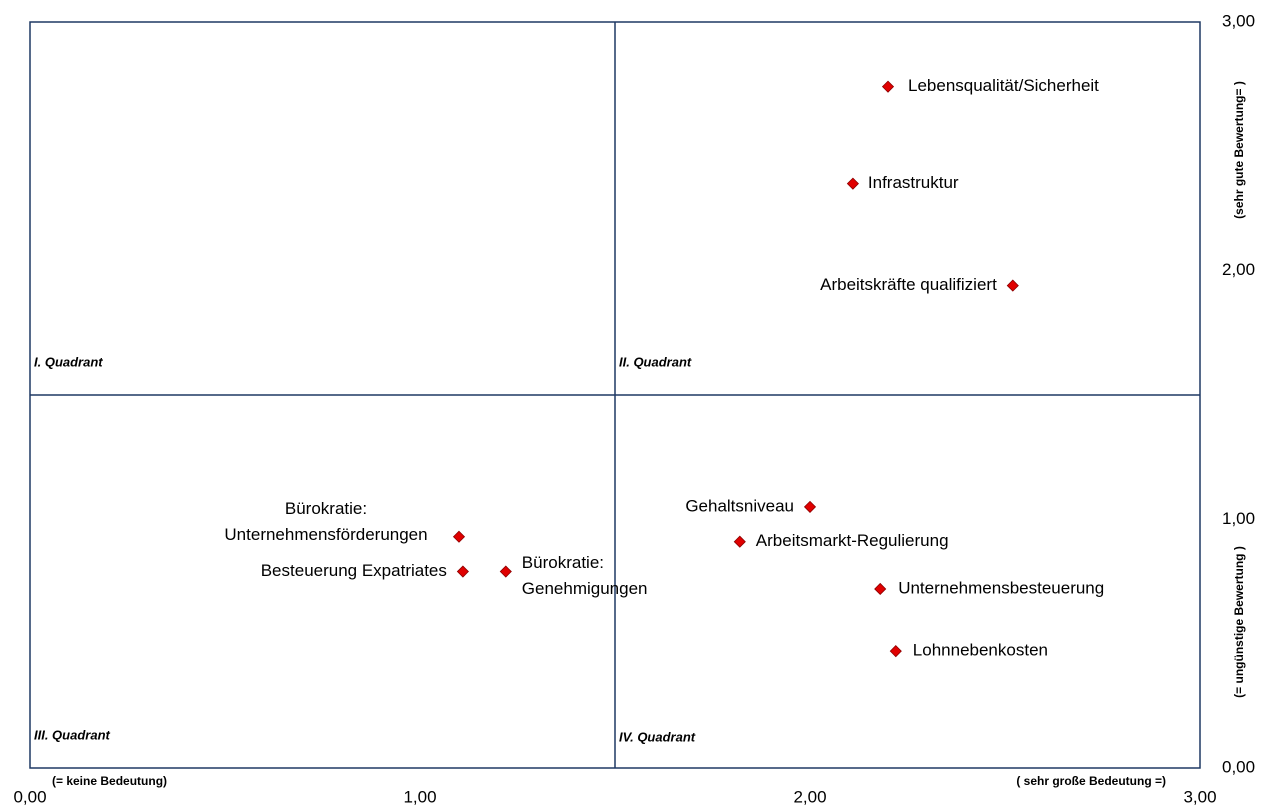 The height and width of the screenshot is (810, 1274). Describe the element at coordinates (913, 182) in the screenshot. I see `point-label: Infrastruktur` at that location.